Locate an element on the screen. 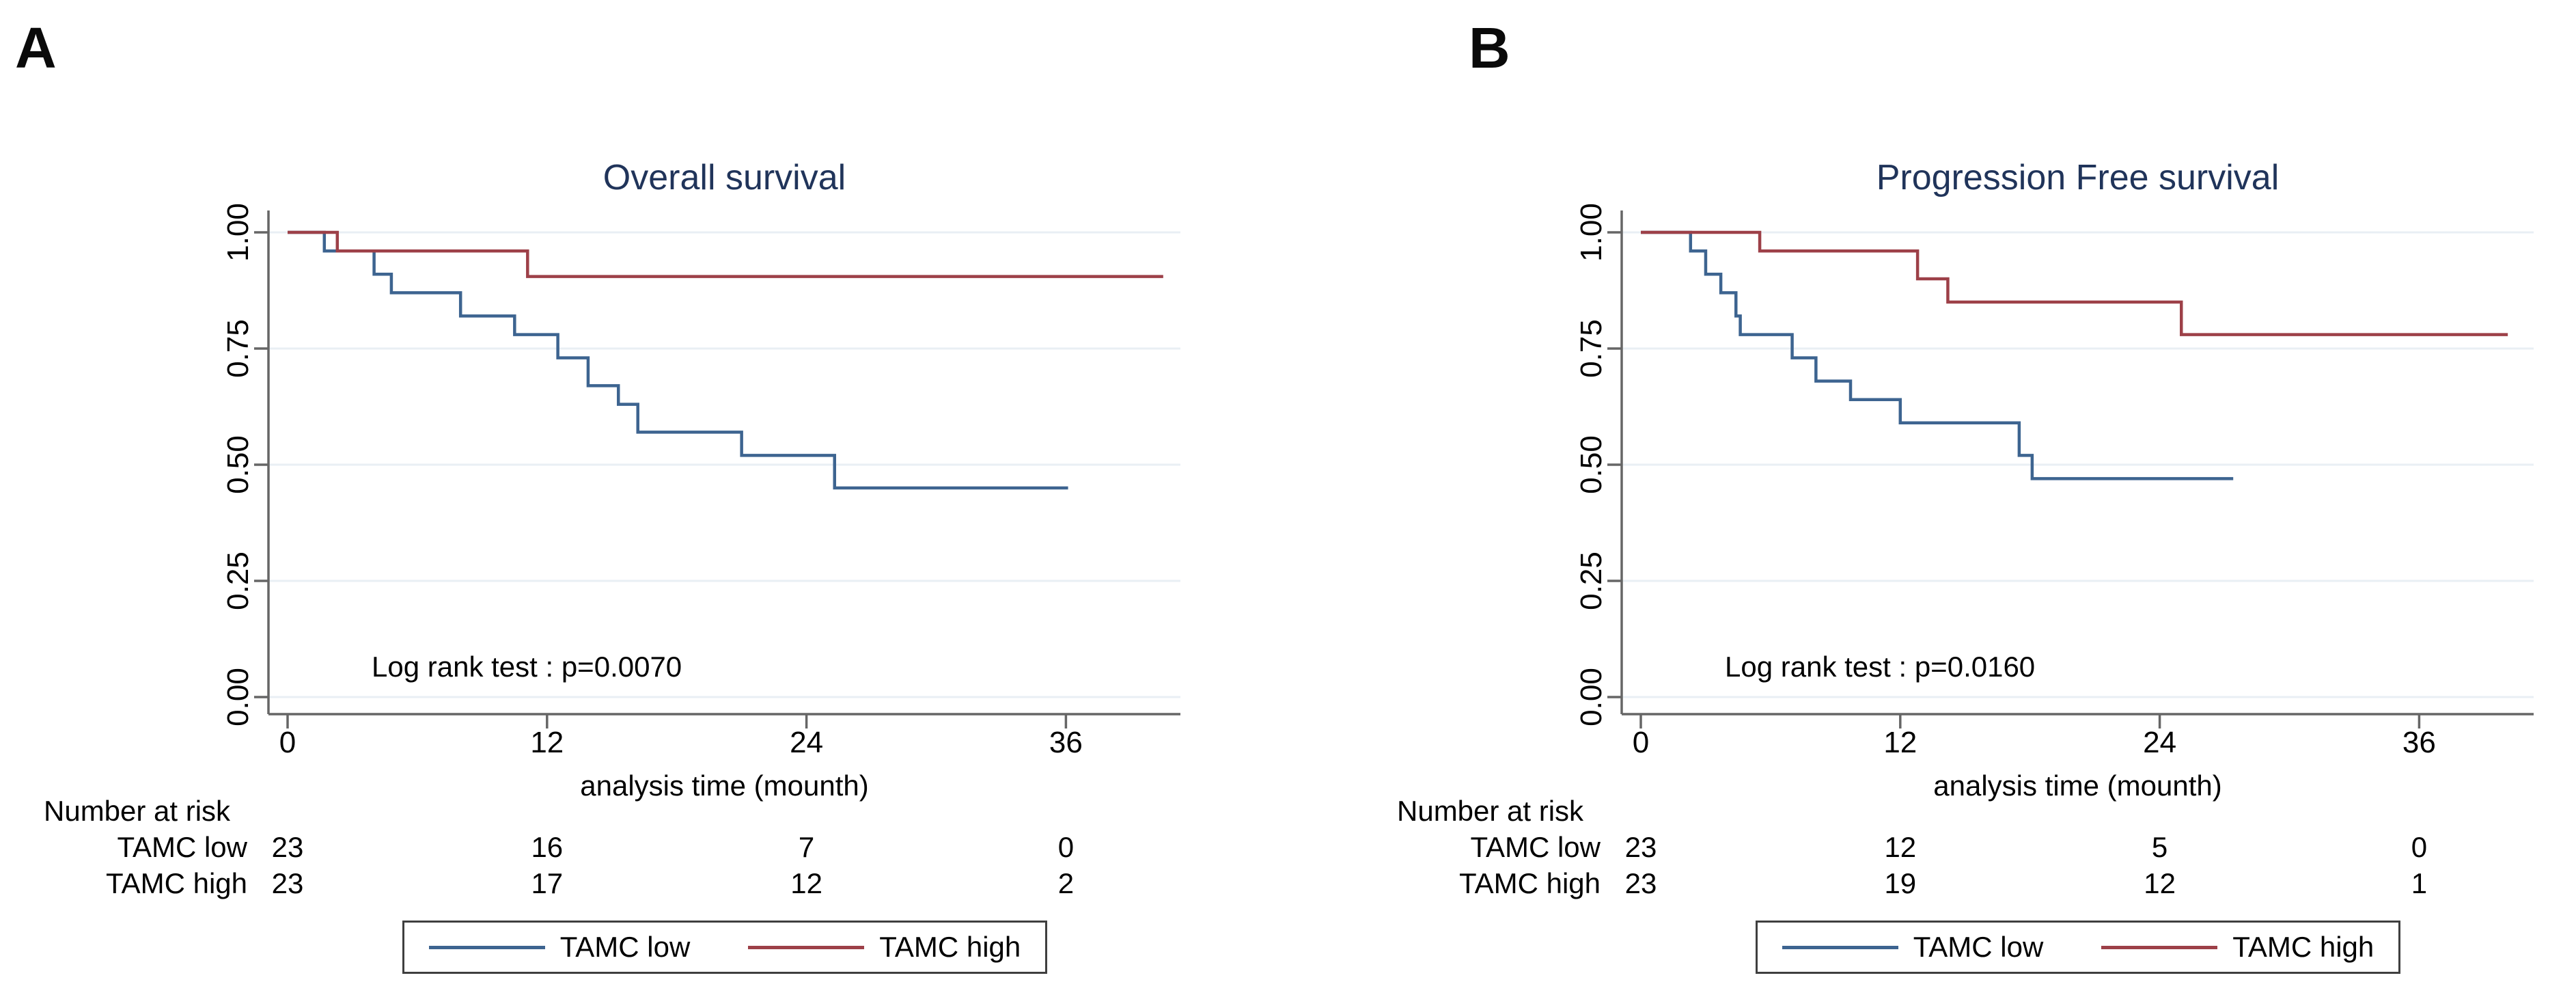  logrank-annotation: Log rank test : p=0.0070 is located at coordinates (527, 667).